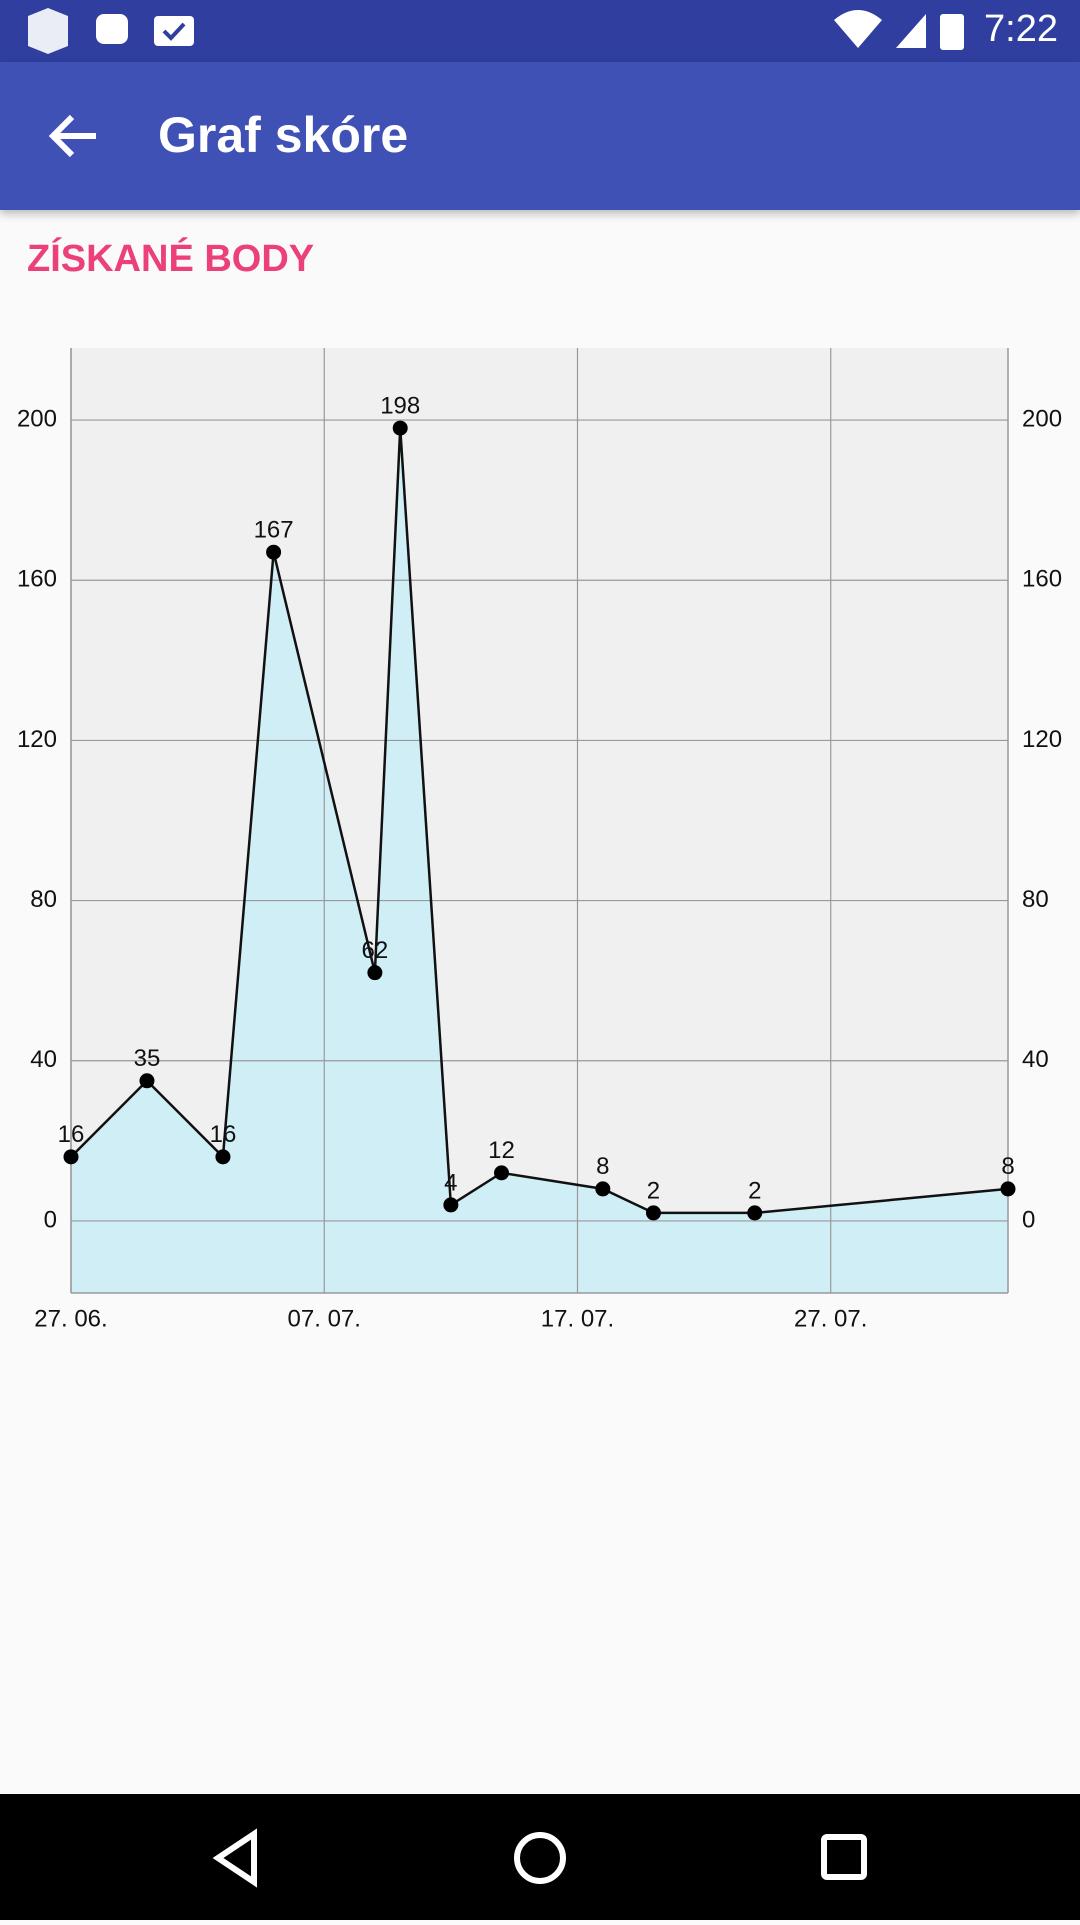  I want to click on x-tick-label: 17. 07., so click(577, 1318).